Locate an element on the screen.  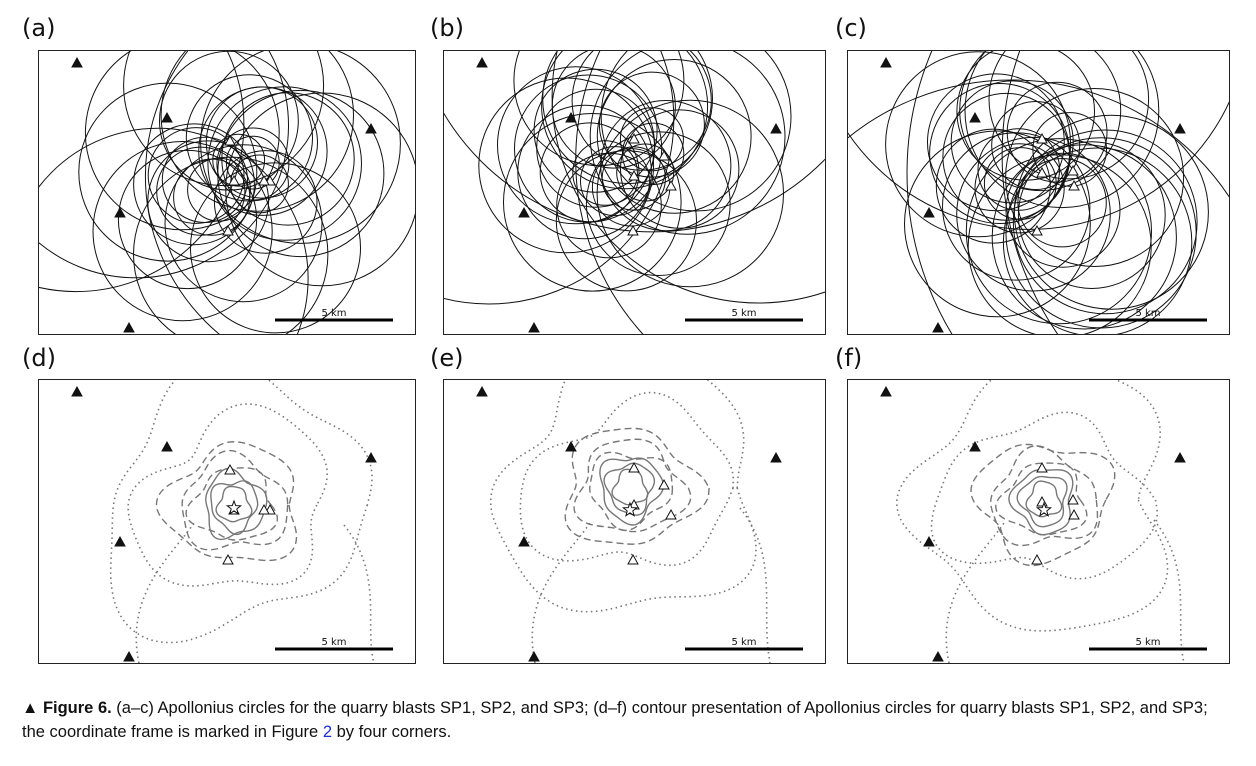
panel-label-f: (f) is located at coordinates (849, 358).